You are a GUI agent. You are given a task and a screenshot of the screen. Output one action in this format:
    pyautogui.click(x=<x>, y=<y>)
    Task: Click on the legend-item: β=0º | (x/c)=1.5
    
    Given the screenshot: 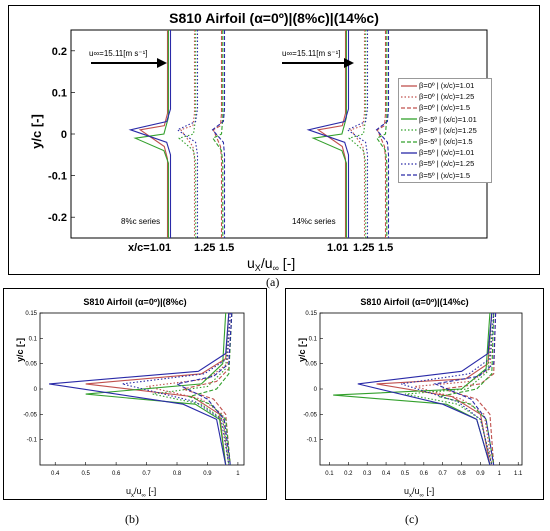 What is the action you would take?
    pyautogui.click(x=445, y=107)
    